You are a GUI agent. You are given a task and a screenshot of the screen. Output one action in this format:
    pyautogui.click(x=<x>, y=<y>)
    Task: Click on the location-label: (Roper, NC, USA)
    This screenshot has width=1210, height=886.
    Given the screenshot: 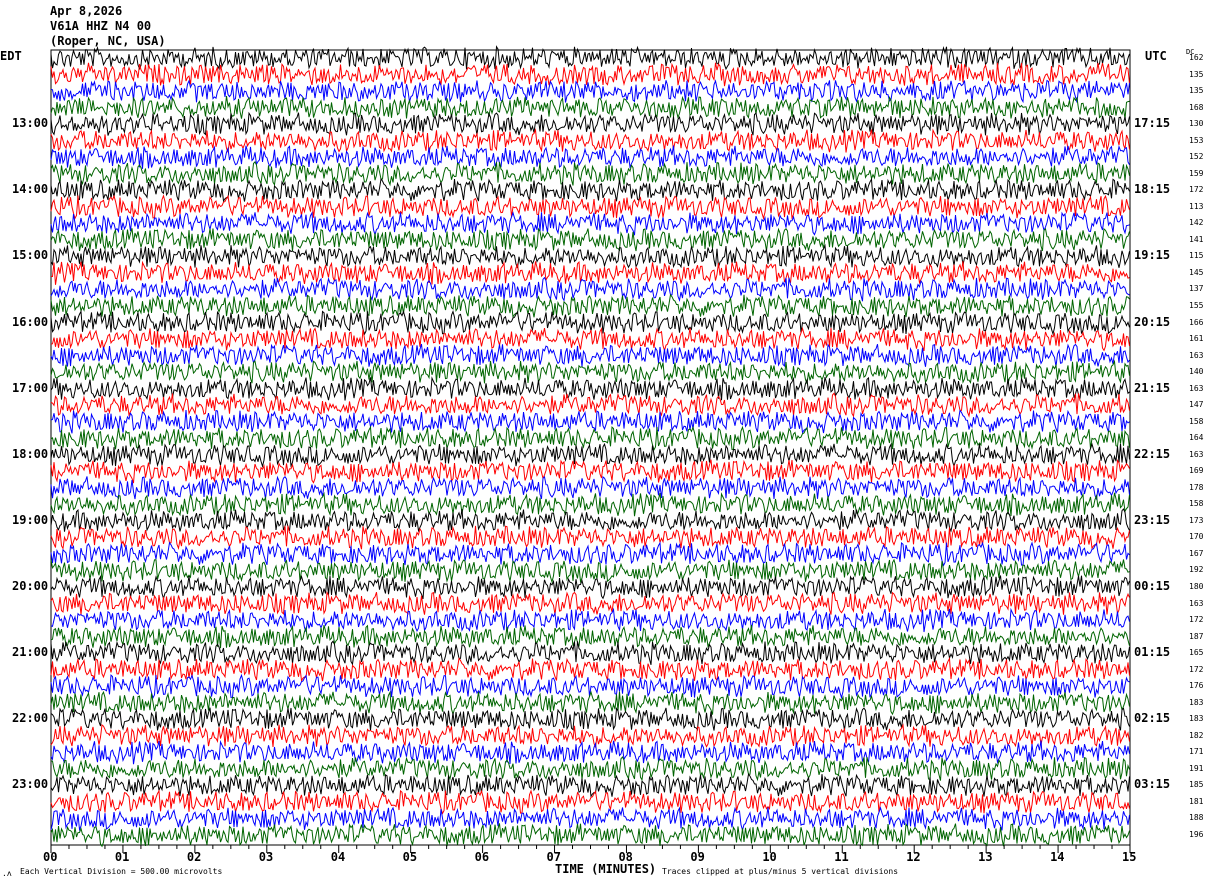 What is the action you would take?
    pyautogui.click(x=108, y=41)
    